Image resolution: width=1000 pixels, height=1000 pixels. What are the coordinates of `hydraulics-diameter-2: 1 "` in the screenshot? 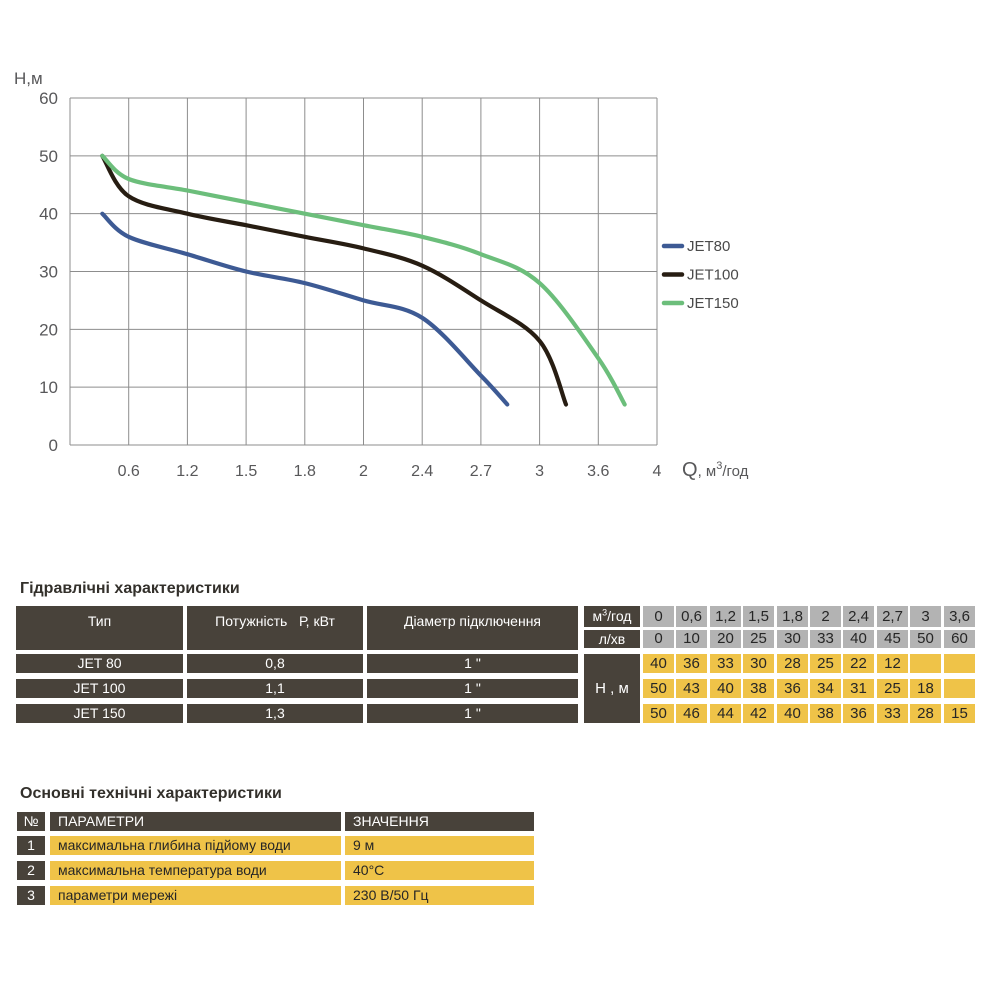 It's located at (472, 713).